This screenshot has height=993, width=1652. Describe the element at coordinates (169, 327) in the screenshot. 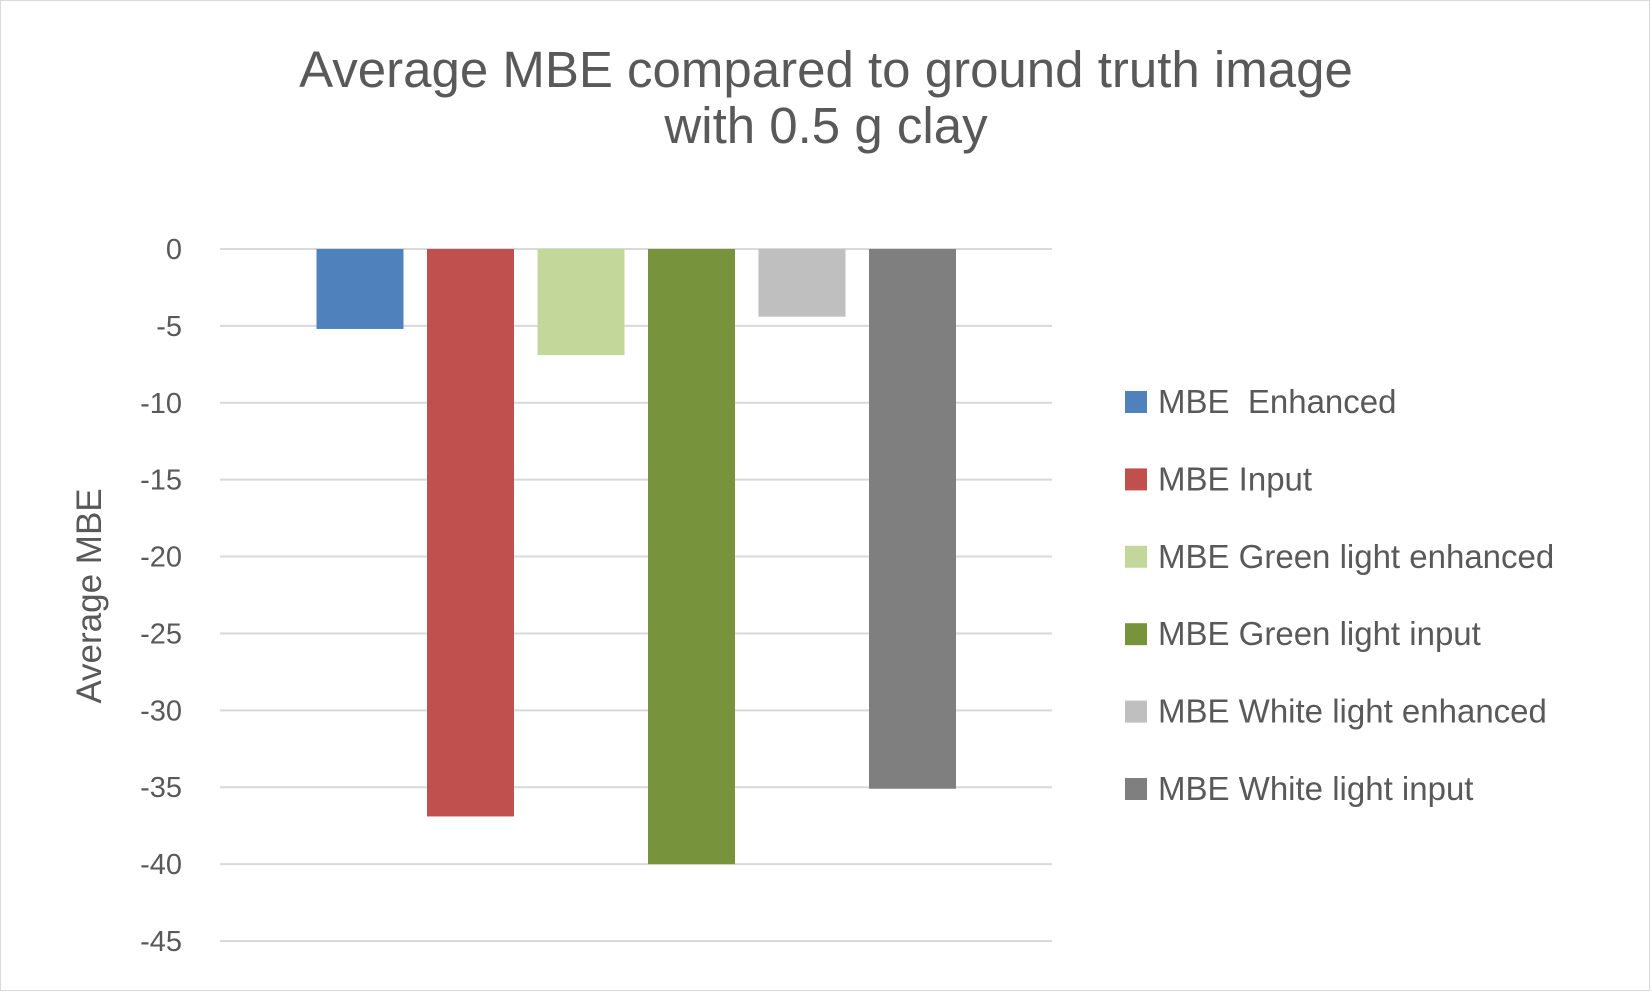

I see `y-tick-label: -5` at that location.